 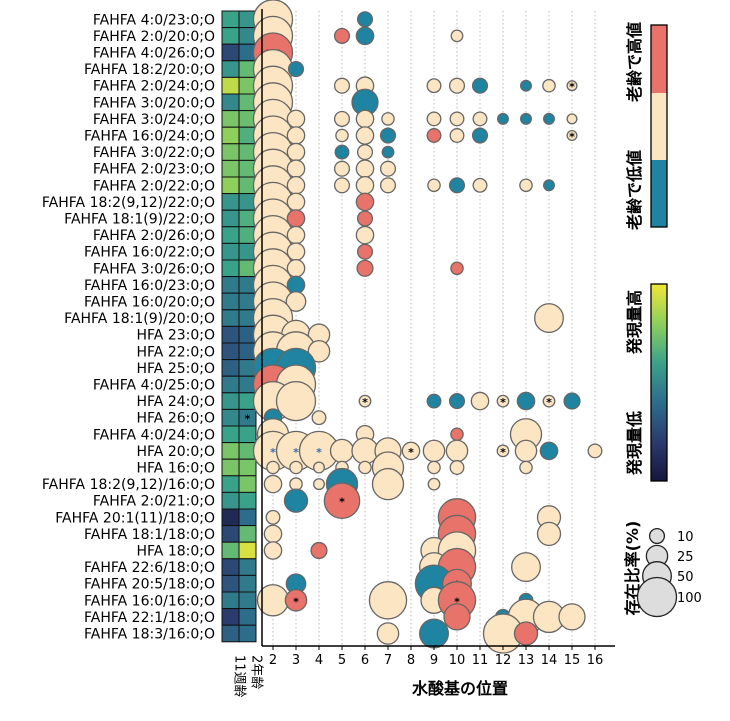 What do you see at coordinates (154, 153) in the screenshot?
I see `row-label: FAHFA 3:0/22:0;O` at bounding box center [154, 153].